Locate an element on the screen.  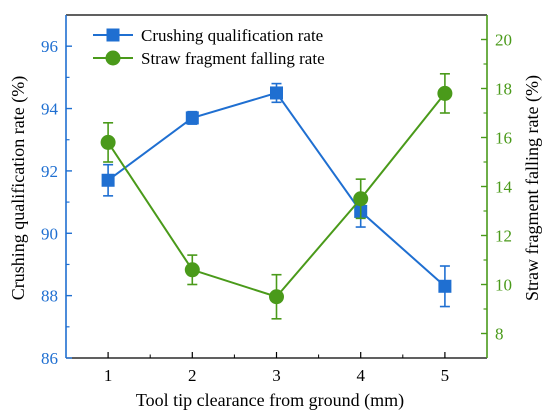
right-tick-label: 20 is located at coordinates (503, 40).